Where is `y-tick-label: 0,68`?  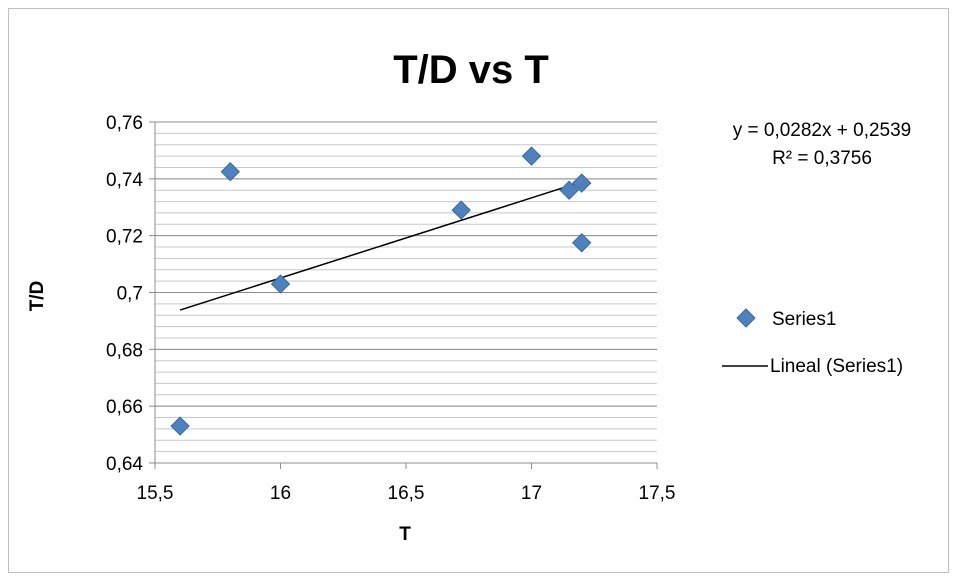 y-tick-label: 0,68 is located at coordinates (124, 350).